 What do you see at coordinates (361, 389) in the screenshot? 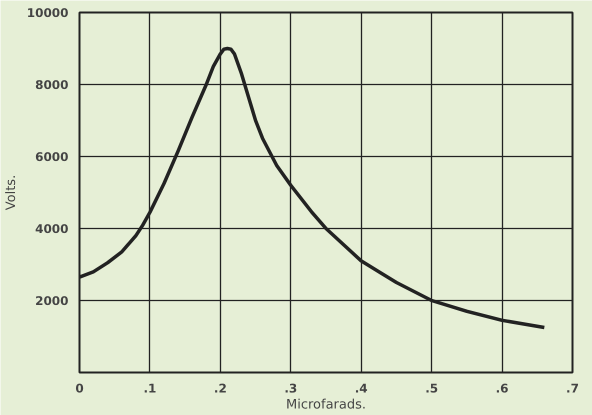
I see `x-tick-label: .4` at bounding box center [361, 389].